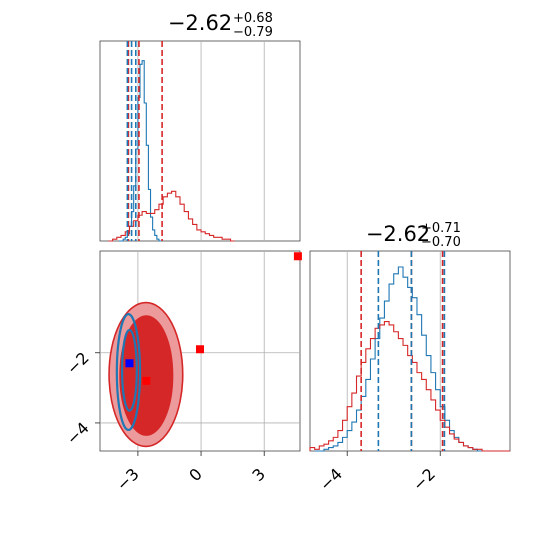  I want to click on hist-top-title-median: −2.62, so click(200, 23).